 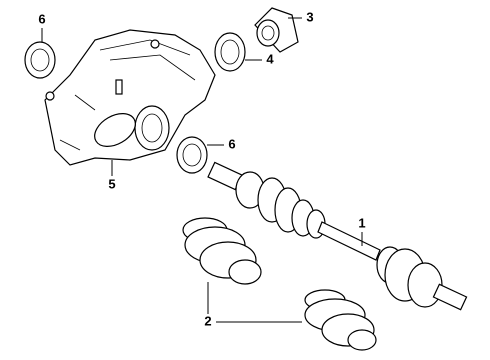 I want to click on callout: 1, so click(x=361, y=222).